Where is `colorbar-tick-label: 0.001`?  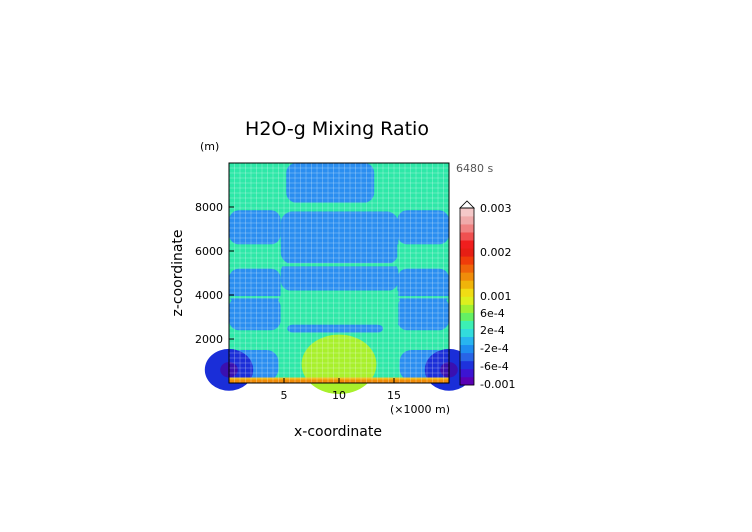
colorbar-tick-label: 0.001 is located at coordinates (496, 296).